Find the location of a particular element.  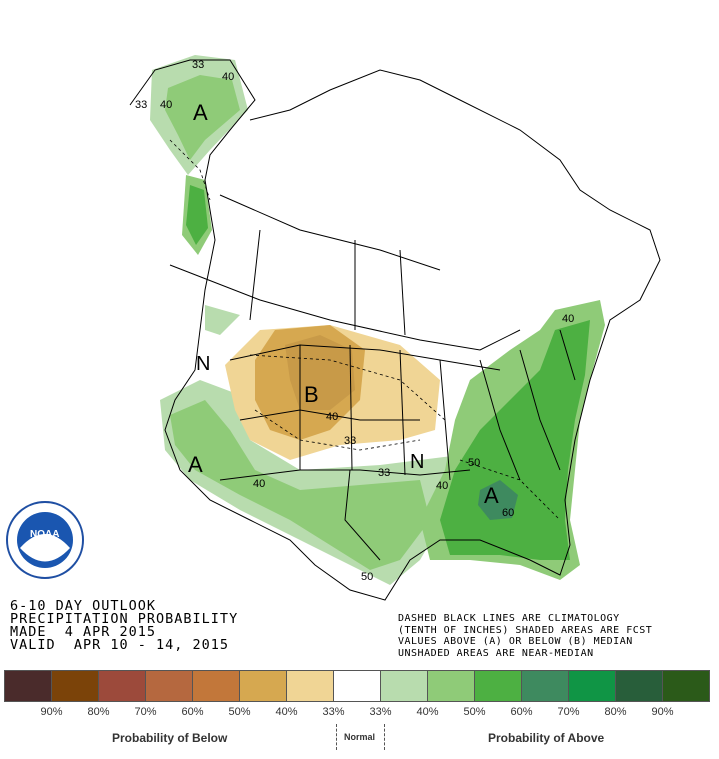

legend-swatches is located at coordinates (359, 687).